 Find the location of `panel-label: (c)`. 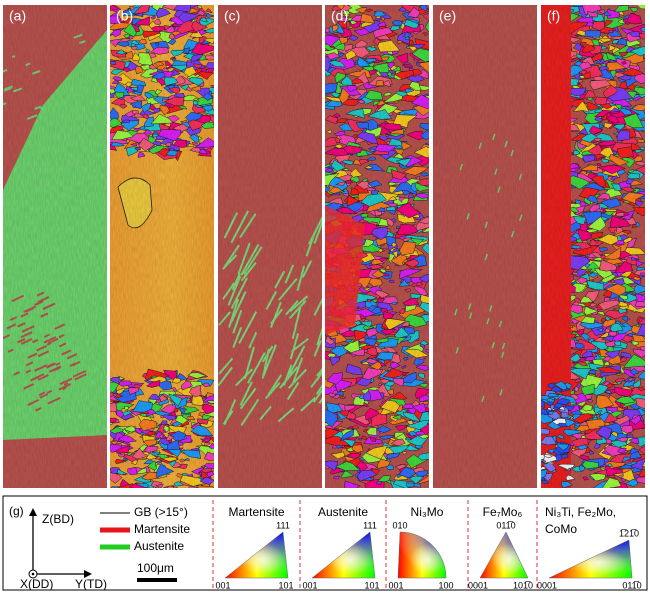

panel-label: (c) is located at coordinates (232, 16).